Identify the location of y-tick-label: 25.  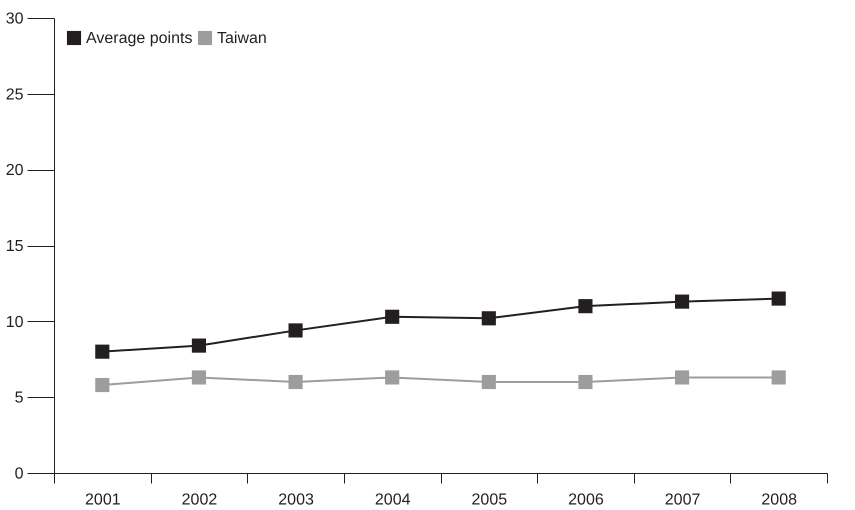
(15, 95).